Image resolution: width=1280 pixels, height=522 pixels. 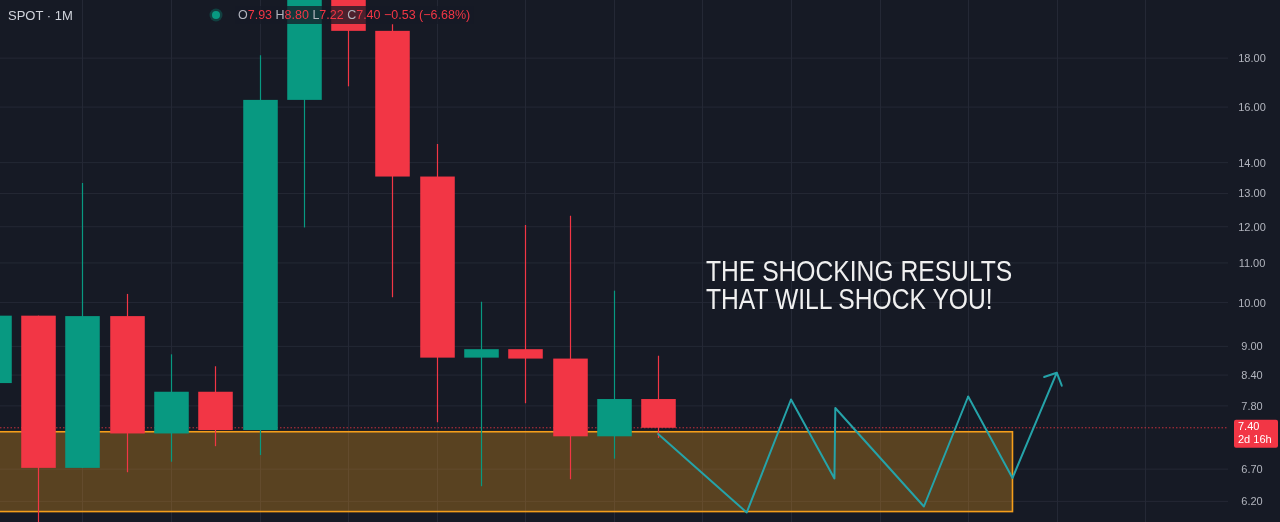 I want to click on y-tick-label: 6.70, so click(x=1252, y=469).